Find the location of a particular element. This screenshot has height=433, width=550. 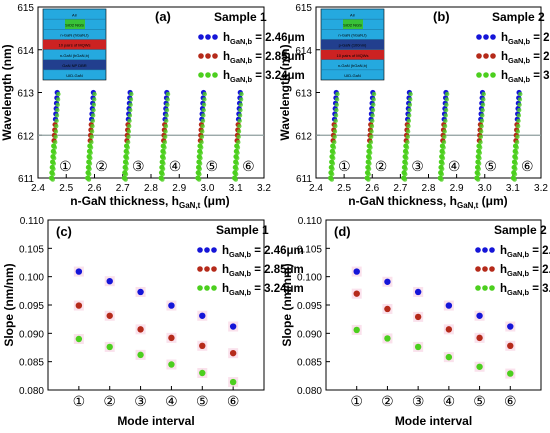

panel-tag: (a) is located at coordinates (163, 16).